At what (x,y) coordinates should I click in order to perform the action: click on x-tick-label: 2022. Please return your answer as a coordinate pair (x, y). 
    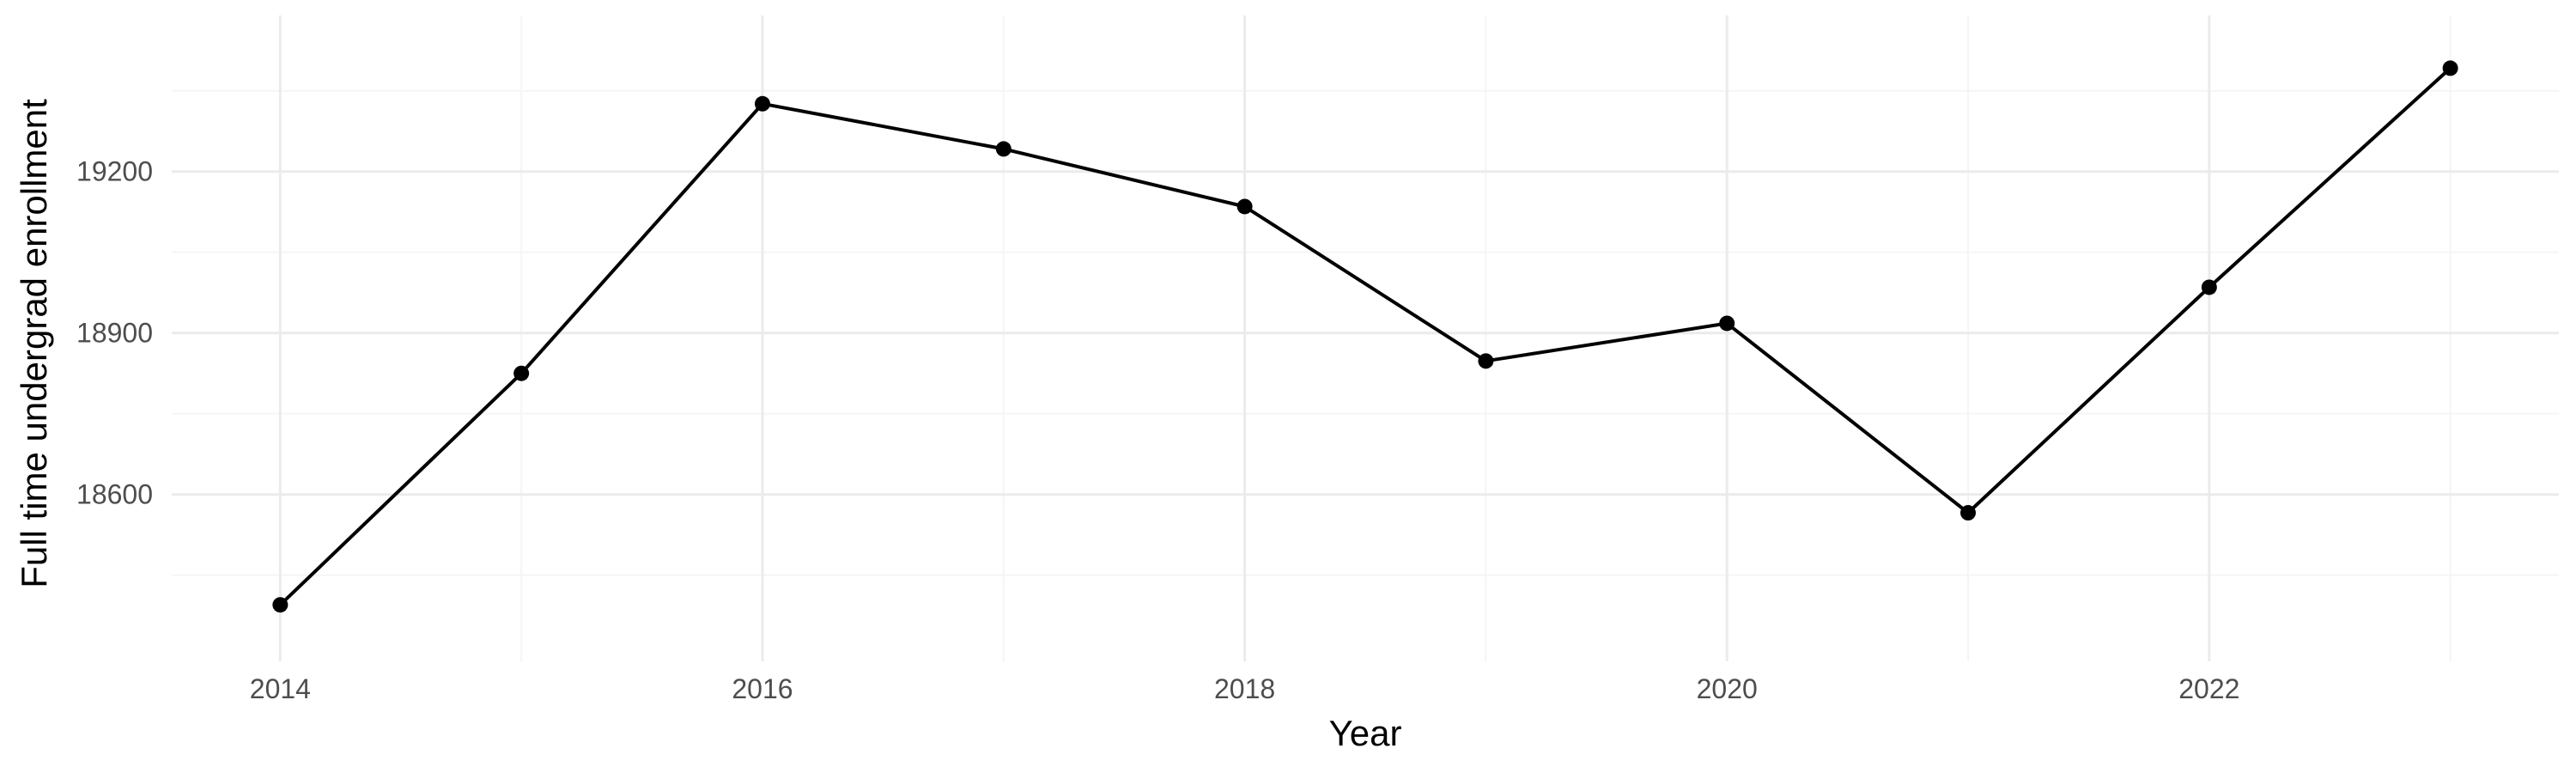
    Looking at the image, I should click on (2208, 688).